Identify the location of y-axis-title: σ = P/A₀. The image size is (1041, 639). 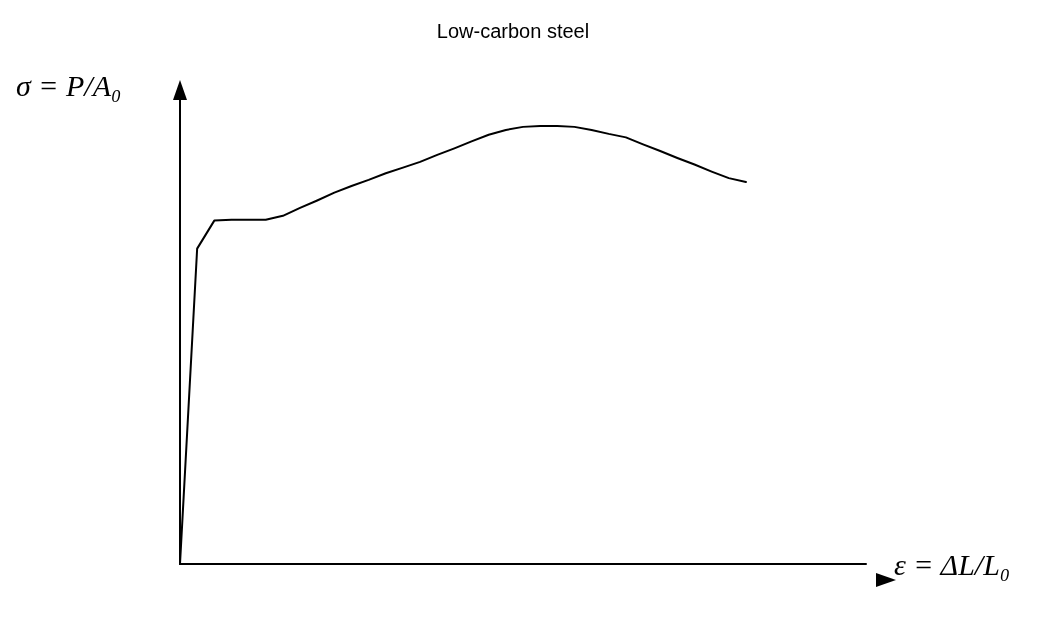
(69, 85).